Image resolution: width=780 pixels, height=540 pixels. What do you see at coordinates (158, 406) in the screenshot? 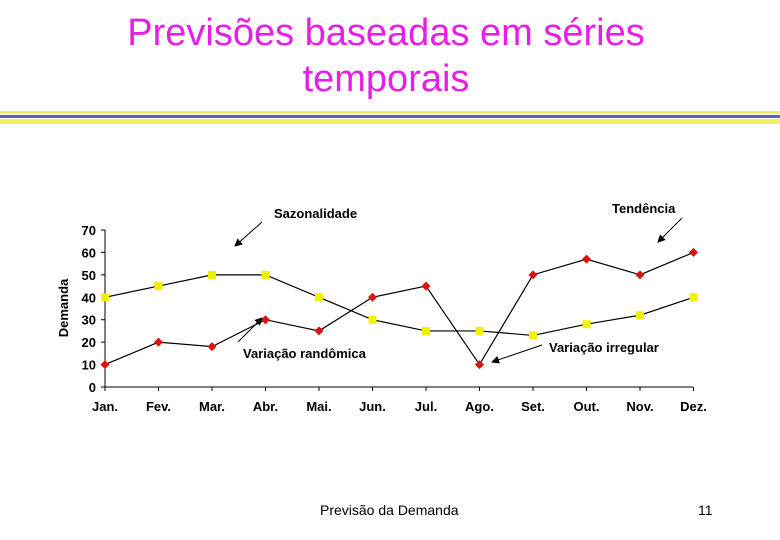
I see `x-tick-label: Fev.` at bounding box center [158, 406].